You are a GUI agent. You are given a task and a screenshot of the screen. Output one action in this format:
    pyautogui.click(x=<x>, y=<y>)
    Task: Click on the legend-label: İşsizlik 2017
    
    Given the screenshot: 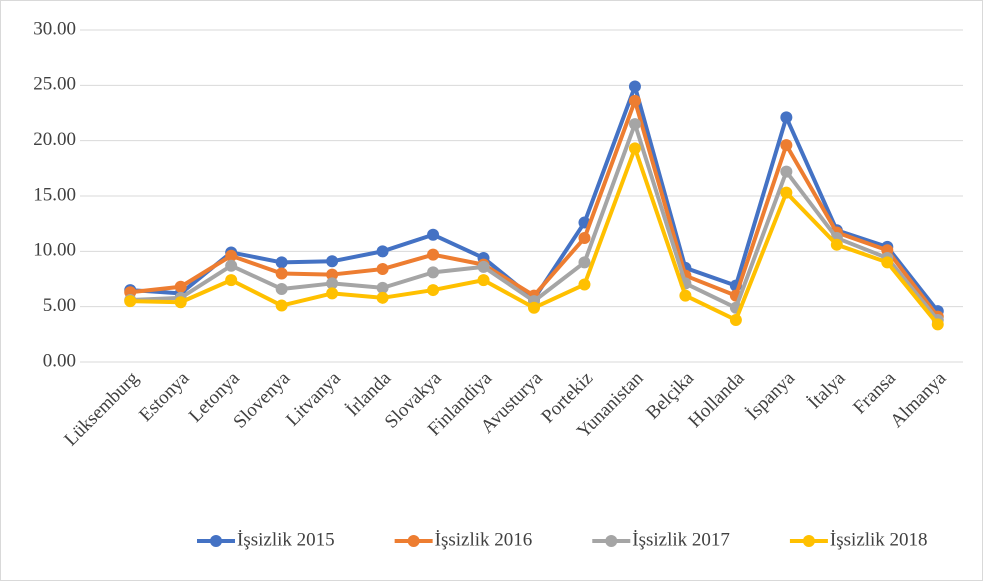 What is the action you would take?
    pyautogui.click(x=681, y=539)
    